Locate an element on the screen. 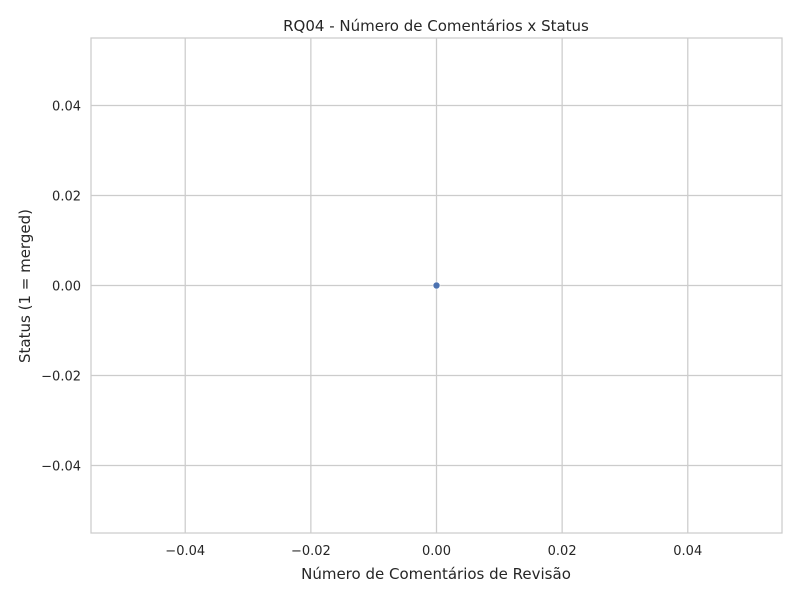 The width and height of the screenshot is (800, 600). data-points is located at coordinates (436, 285).